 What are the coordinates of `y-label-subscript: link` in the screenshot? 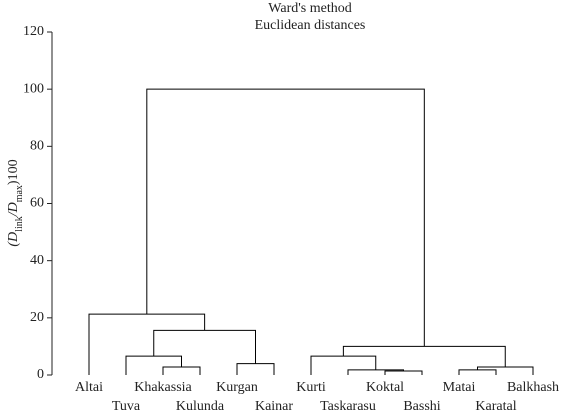 It's located at (19, 224).